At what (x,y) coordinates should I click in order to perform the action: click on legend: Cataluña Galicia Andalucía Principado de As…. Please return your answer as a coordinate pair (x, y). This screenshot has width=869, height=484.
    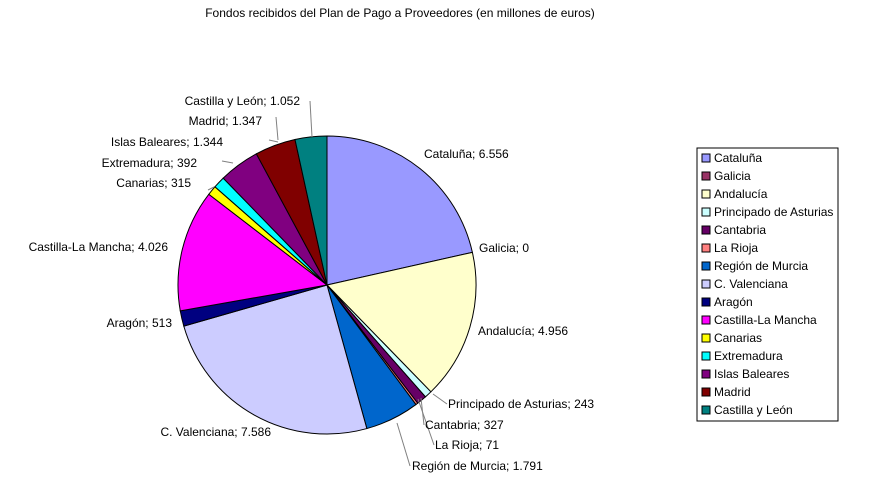
    Looking at the image, I should click on (767, 284).